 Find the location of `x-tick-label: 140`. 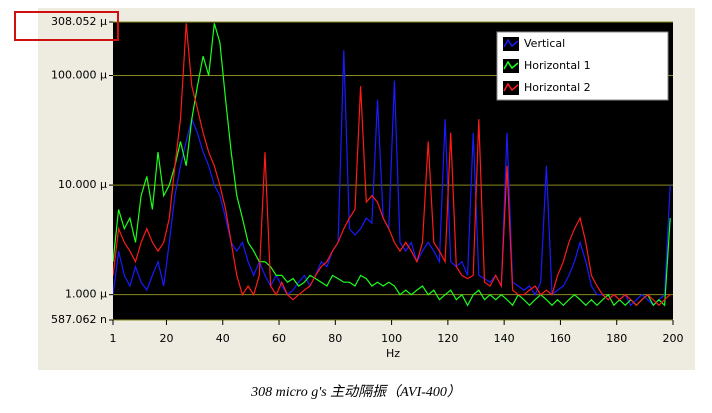

x-tick-label: 140 is located at coordinates (504, 338).